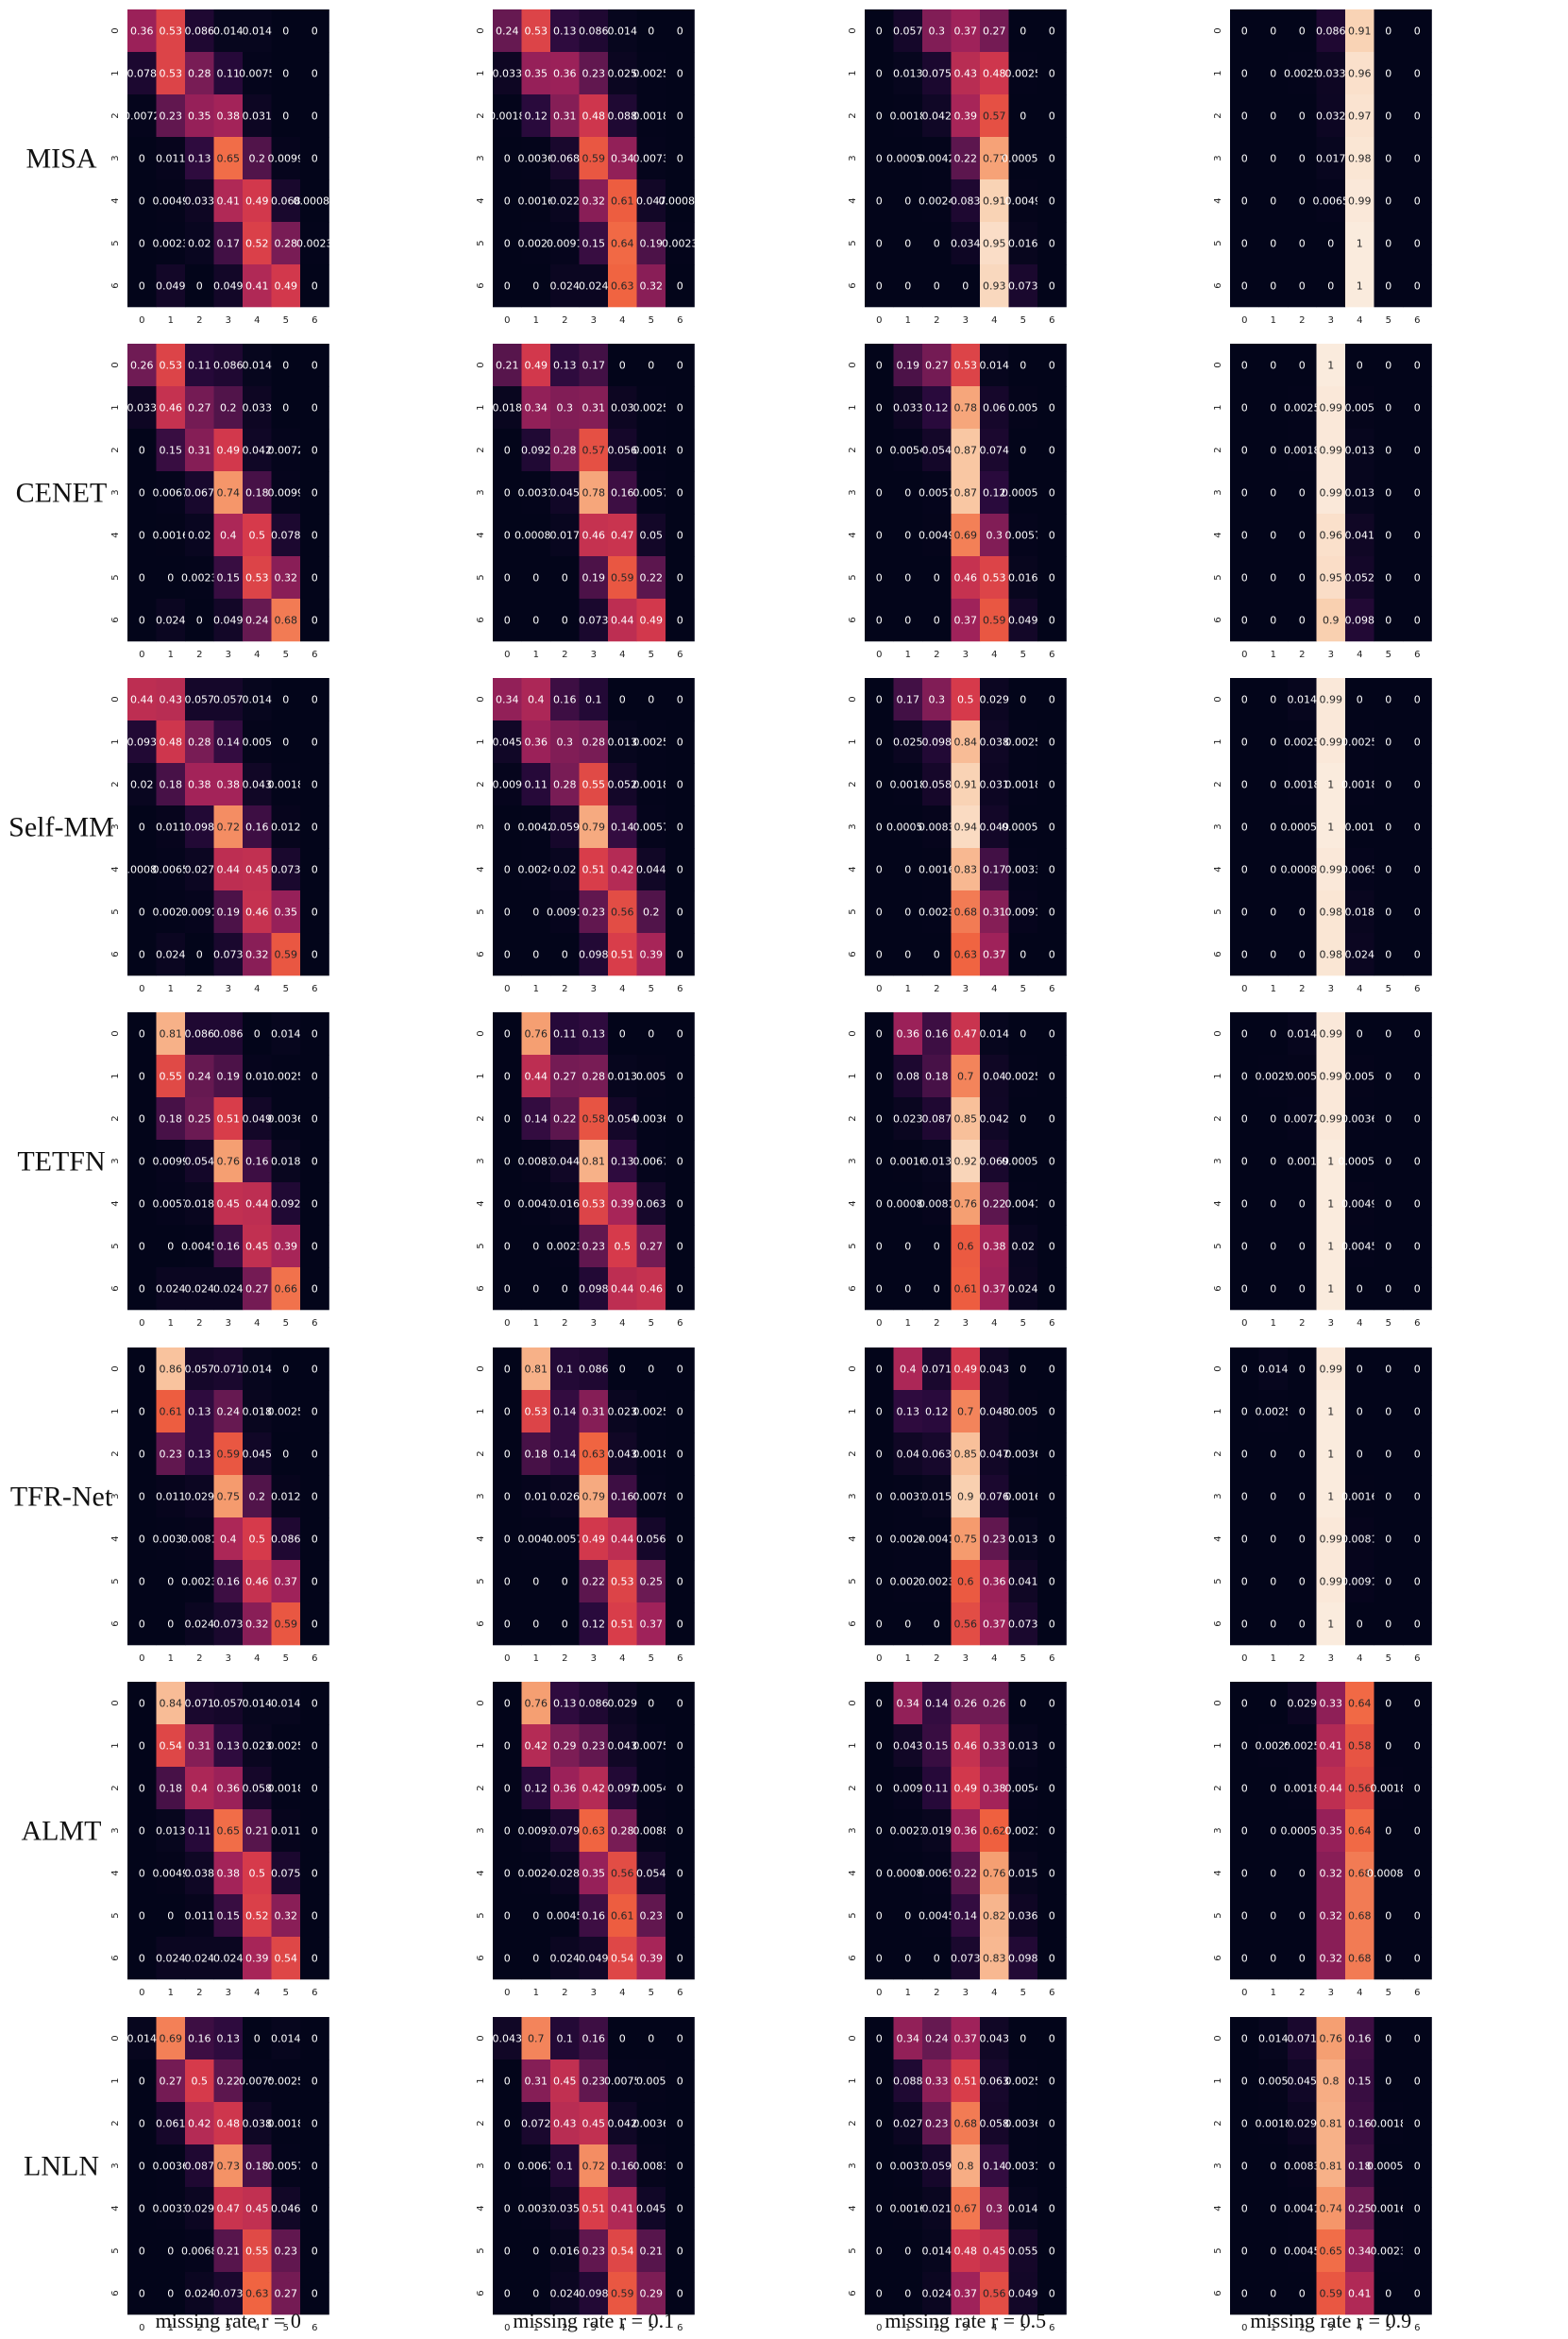 The image size is (1568, 2339). Describe the element at coordinates (536, 2209) in the screenshot. I see `cell-value-label: 0.0033` at that location.